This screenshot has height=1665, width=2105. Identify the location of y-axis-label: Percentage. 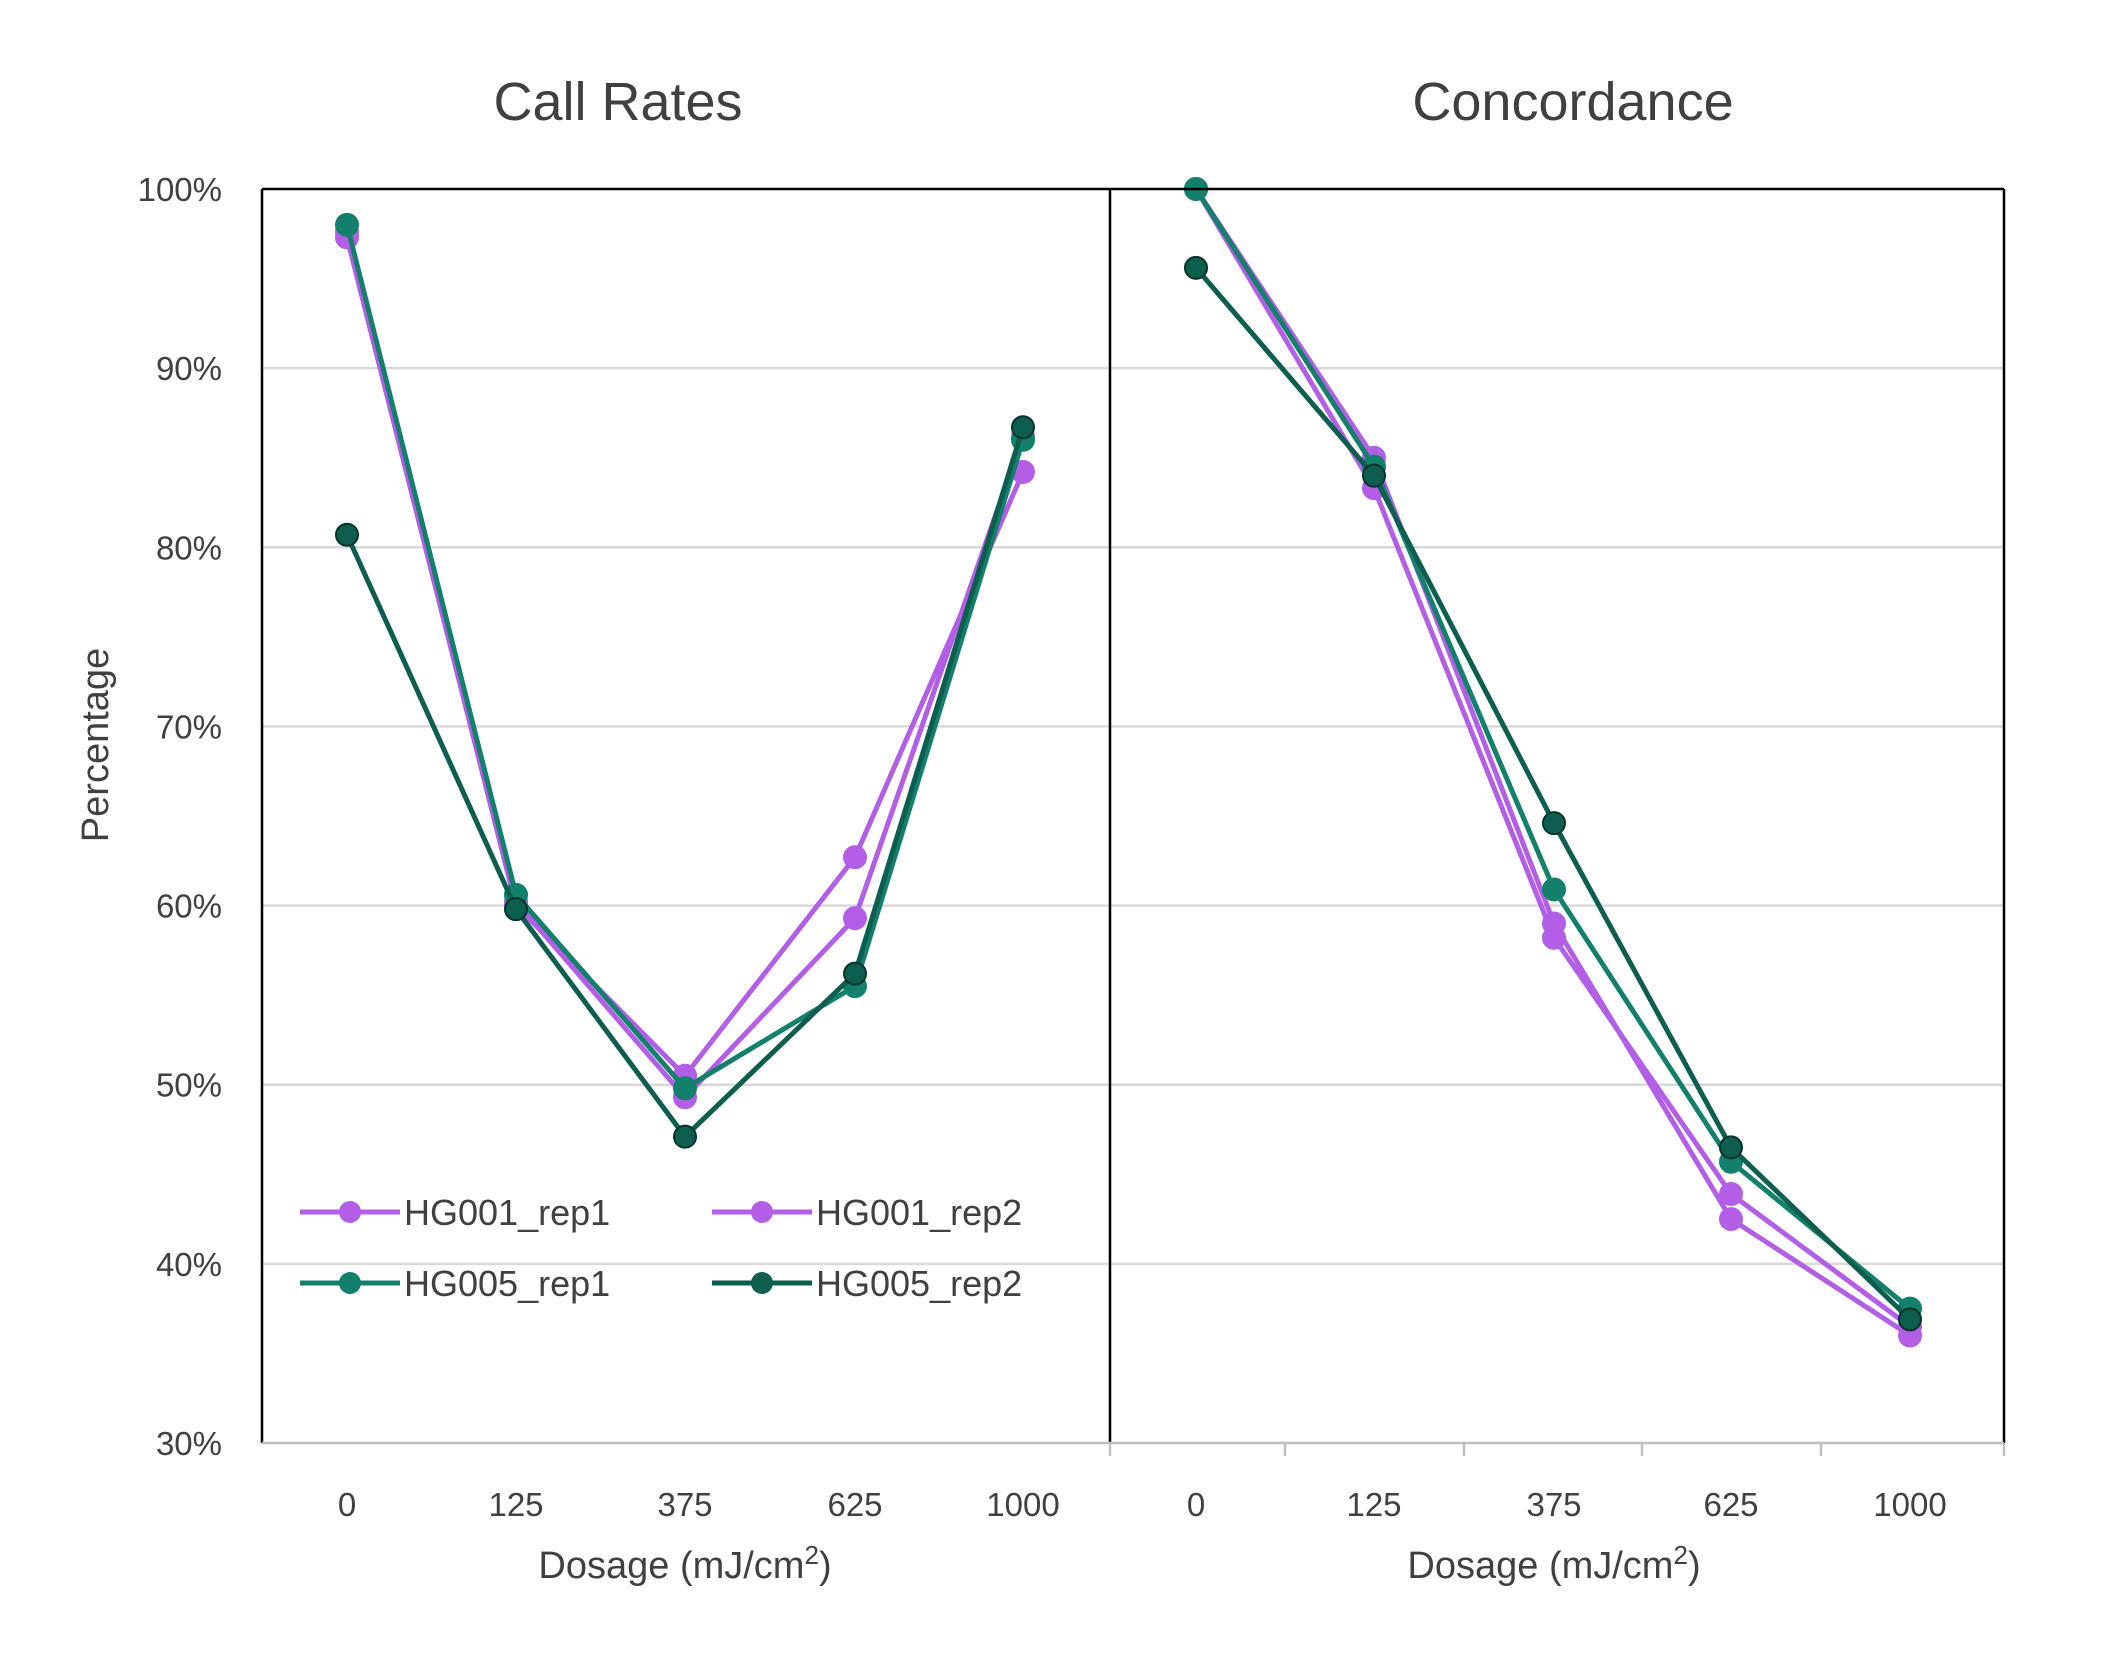
(96, 745).